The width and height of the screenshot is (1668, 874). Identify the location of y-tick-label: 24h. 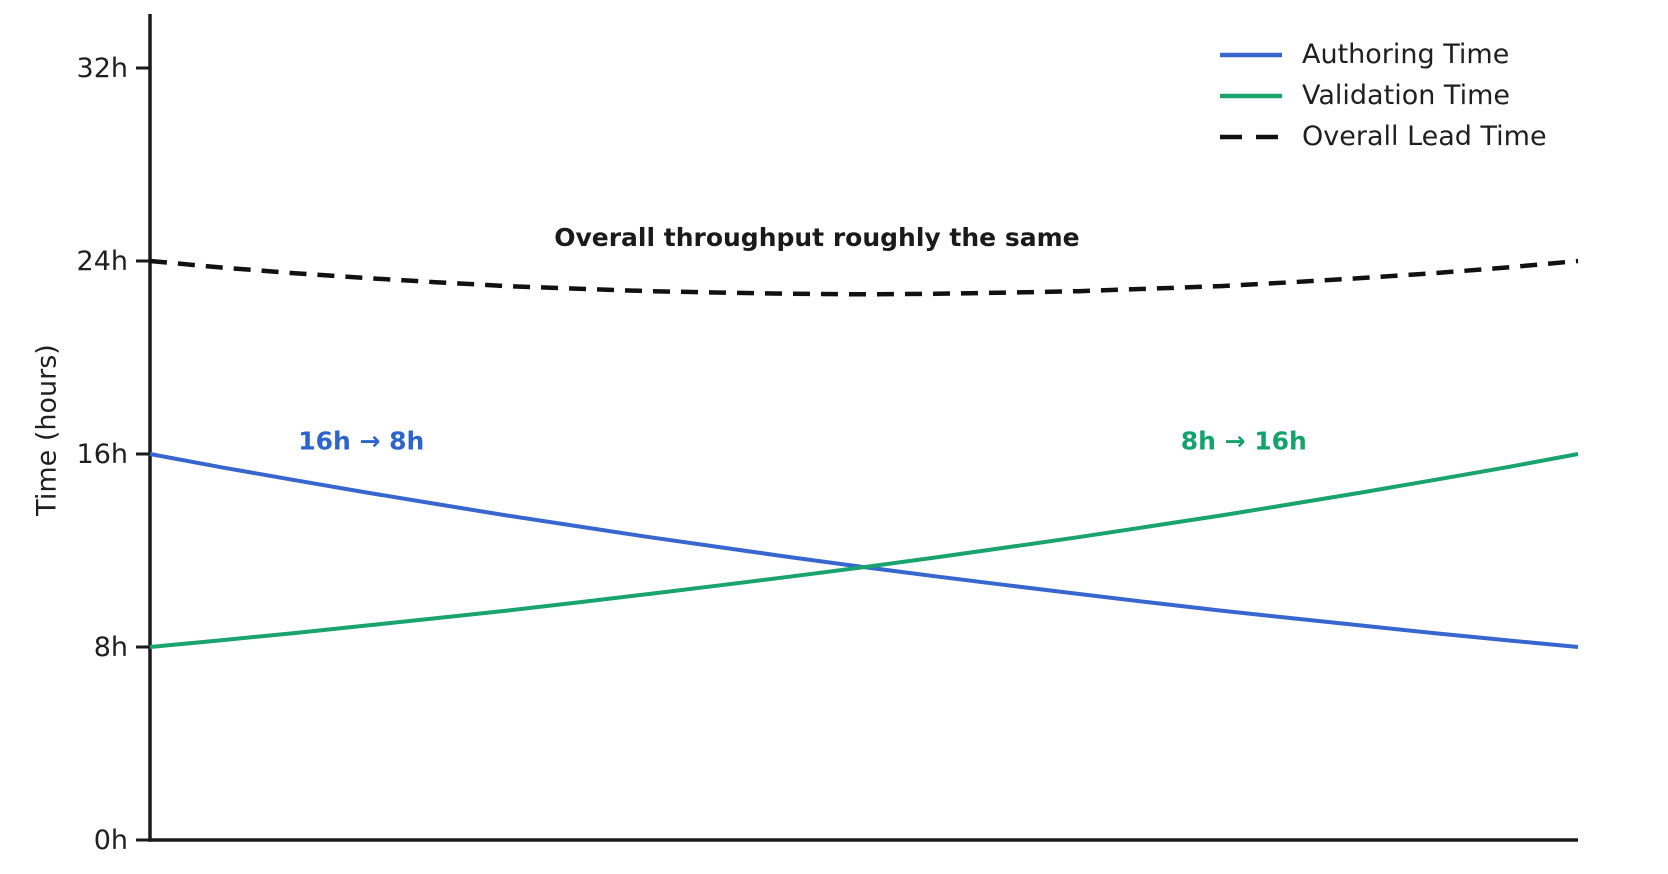
(102, 261).